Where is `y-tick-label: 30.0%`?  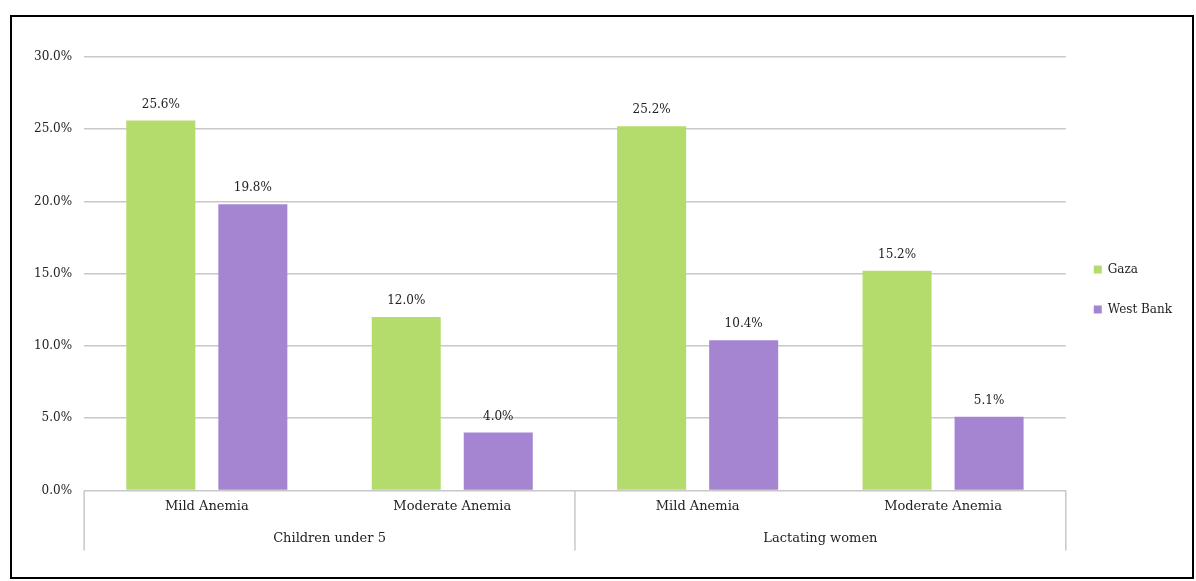 y-tick-label: 30.0% is located at coordinates (53, 56).